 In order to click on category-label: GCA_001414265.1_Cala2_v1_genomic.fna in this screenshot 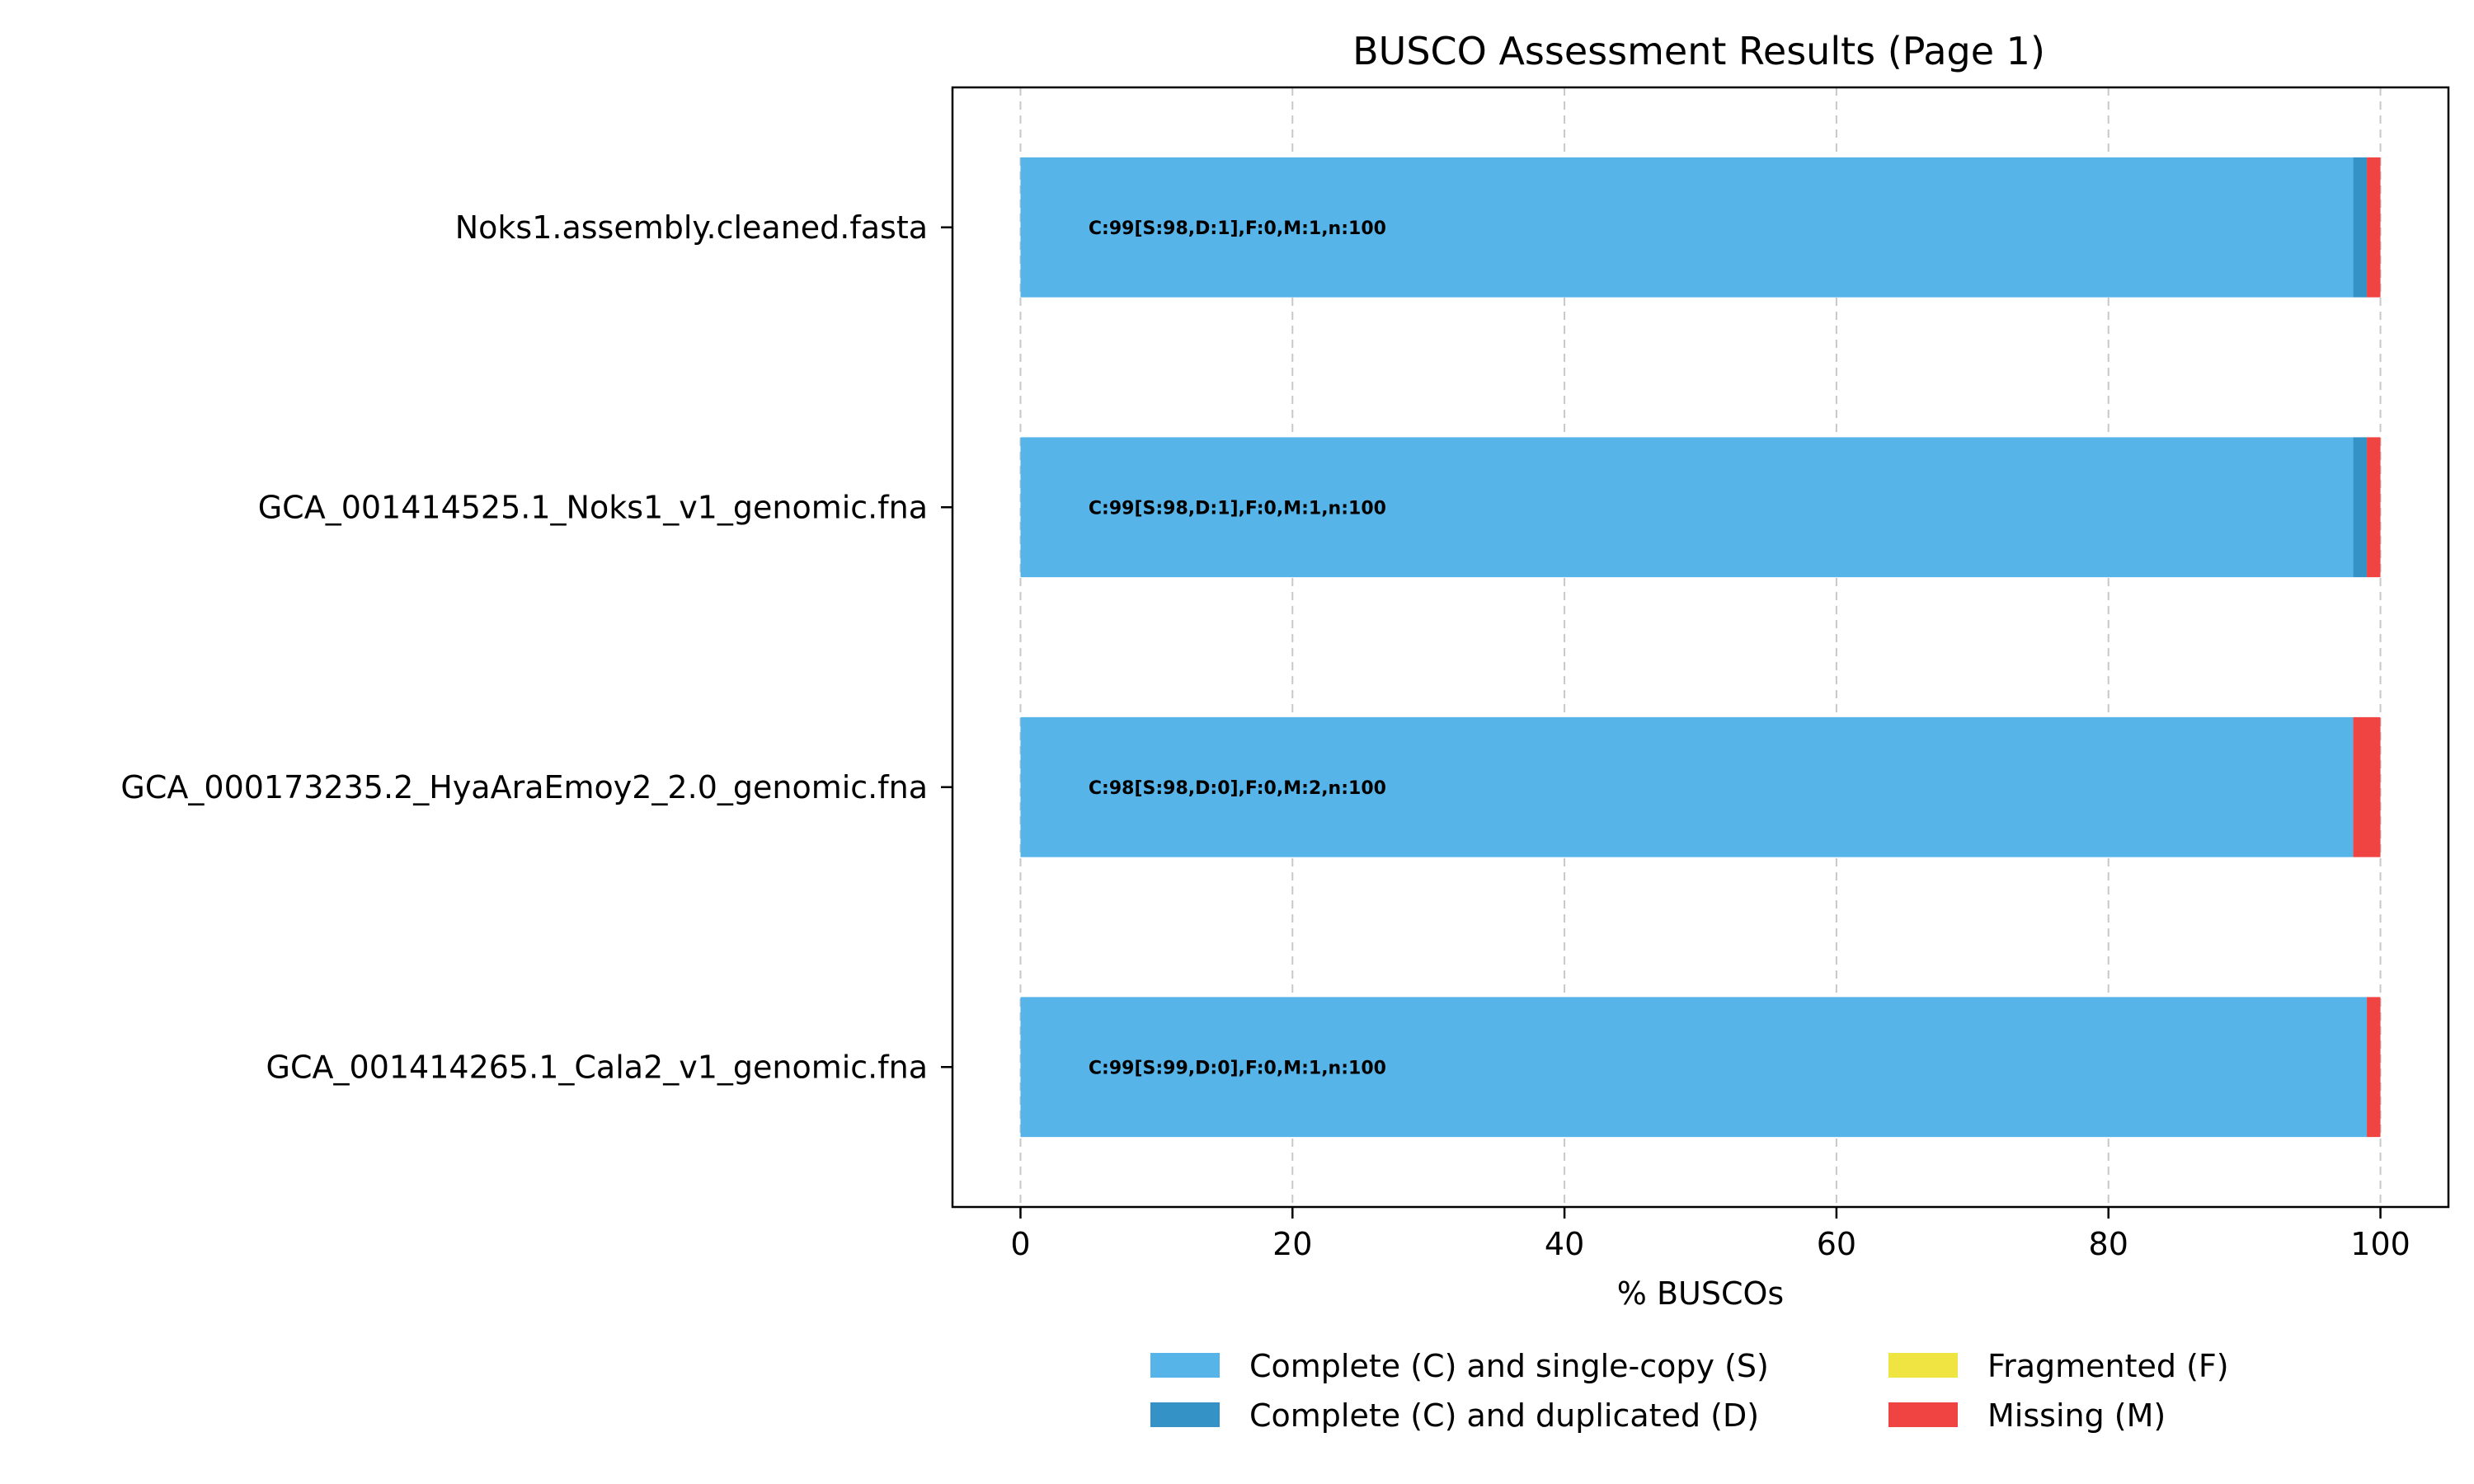, I will do `click(597, 1067)`.